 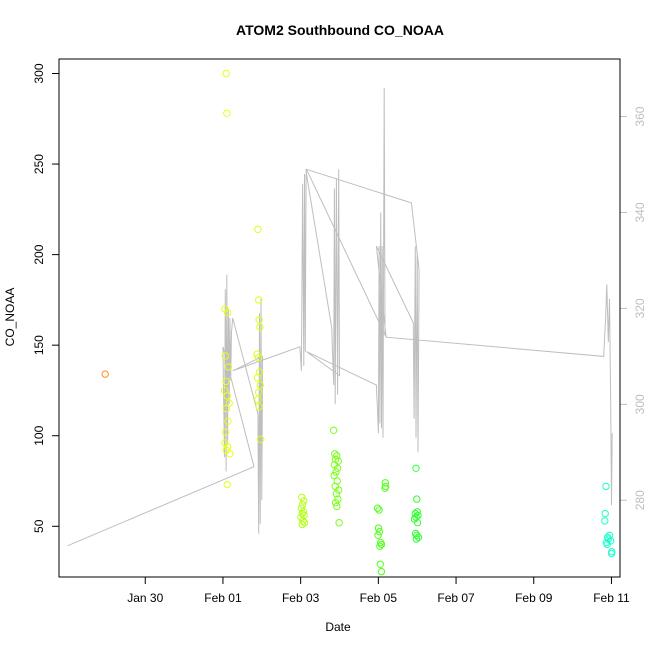 What do you see at coordinates (640, 308) in the screenshot?
I see `y2-tick-label: 320` at bounding box center [640, 308].